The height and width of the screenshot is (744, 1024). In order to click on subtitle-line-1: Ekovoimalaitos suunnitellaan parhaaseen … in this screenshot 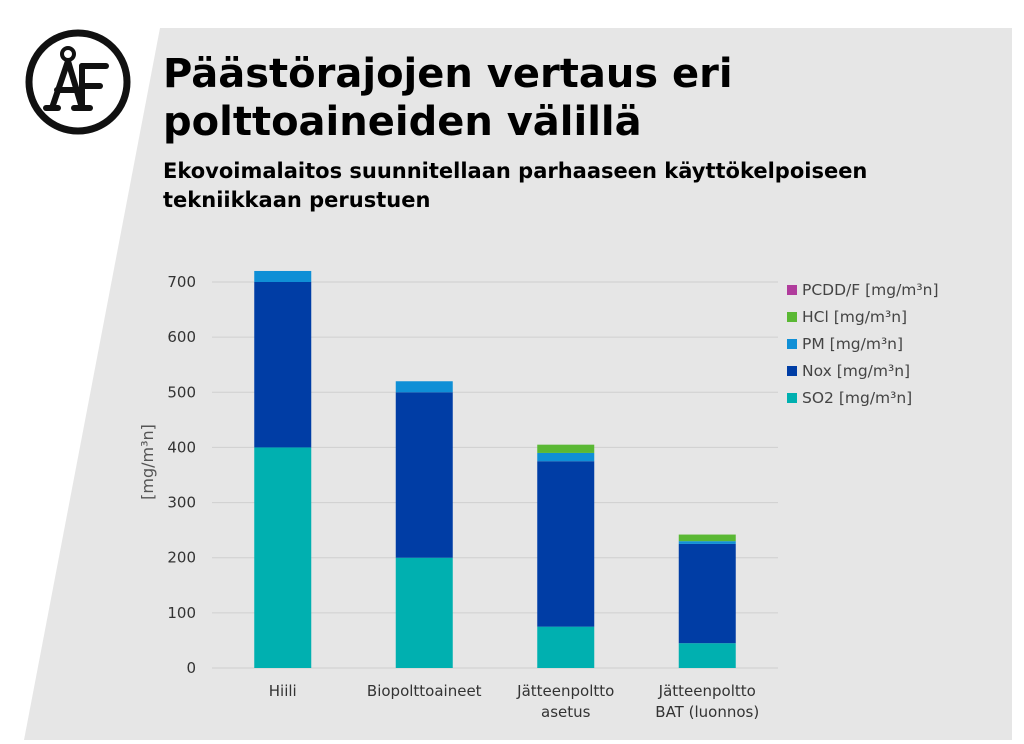, I will do `click(515, 171)`.